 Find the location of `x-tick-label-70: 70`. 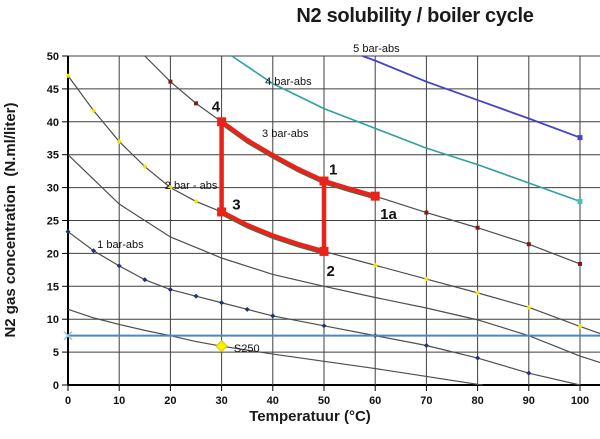

x-tick-label-70: 70 is located at coordinates (426, 401).